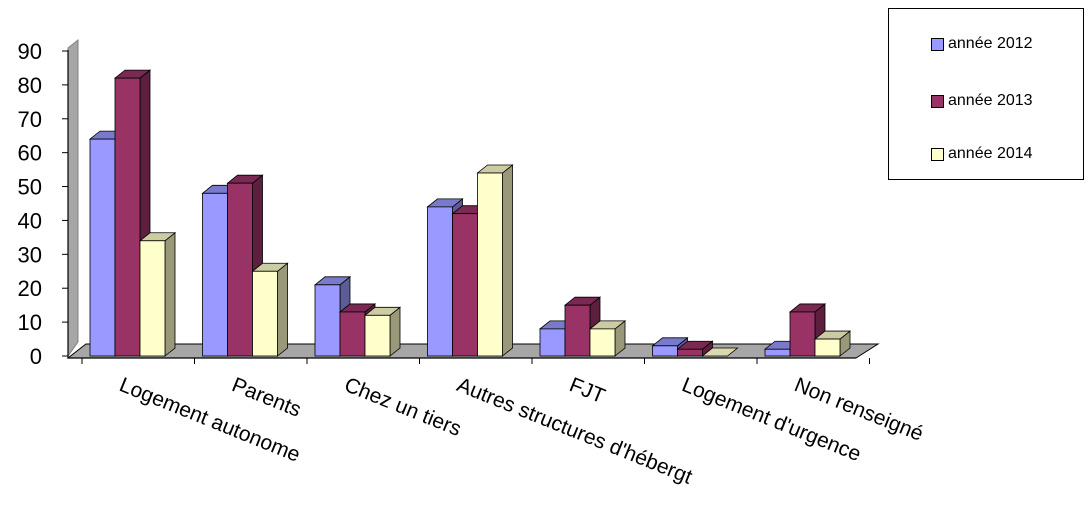 The height and width of the screenshot is (516, 1090). I want to click on legend-swatch-2013, so click(937, 101).